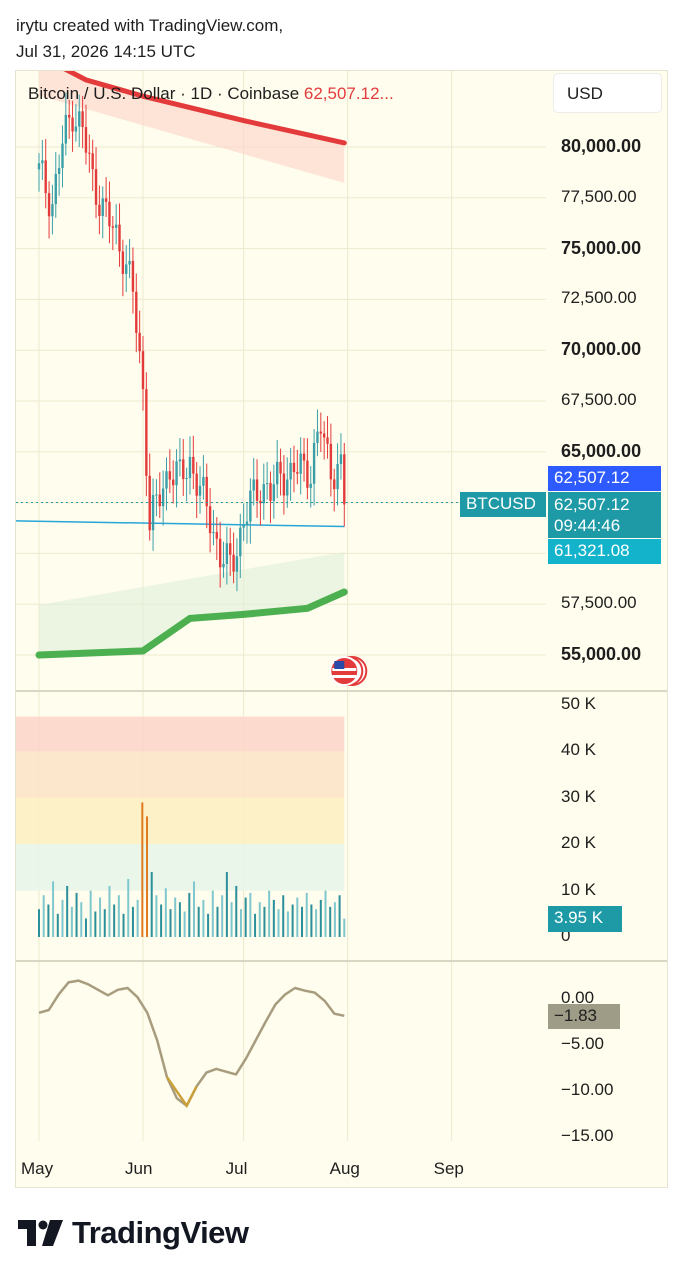 This screenshot has width=683, height=1280. I want to click on price-axis-label-3: 72,500.00, so click(599, 298).